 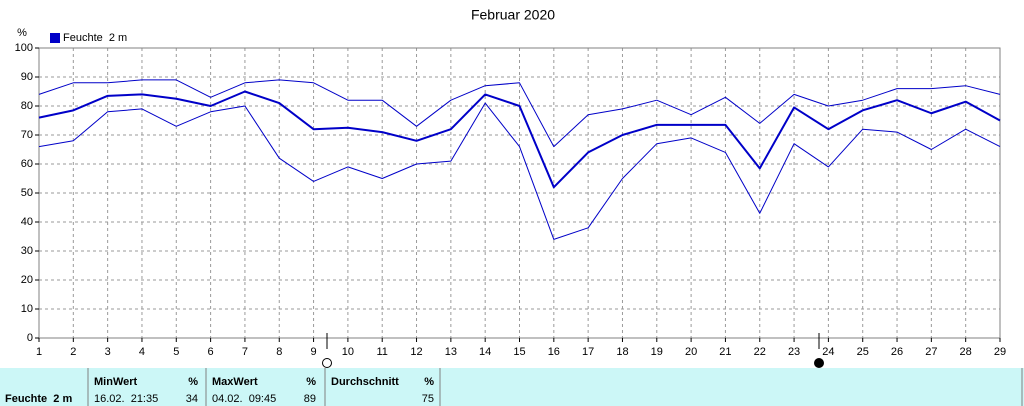 What do you see at coordinates (311, 382) in the screenshot?
I see `max-unit: %` at bounding box center [311, 382].